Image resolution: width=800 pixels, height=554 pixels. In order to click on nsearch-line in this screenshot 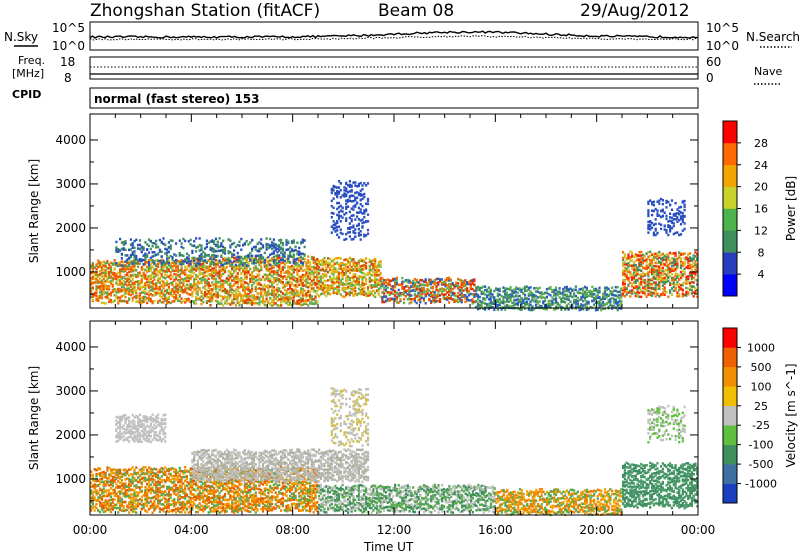, I will do `click(393, 37)`.